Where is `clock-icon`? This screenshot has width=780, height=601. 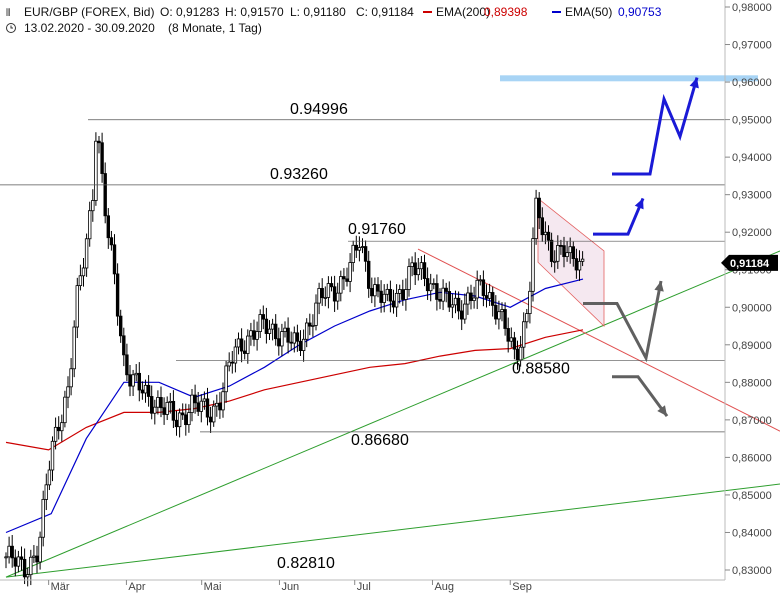
clock-icon is located at coordinates (11, 28).